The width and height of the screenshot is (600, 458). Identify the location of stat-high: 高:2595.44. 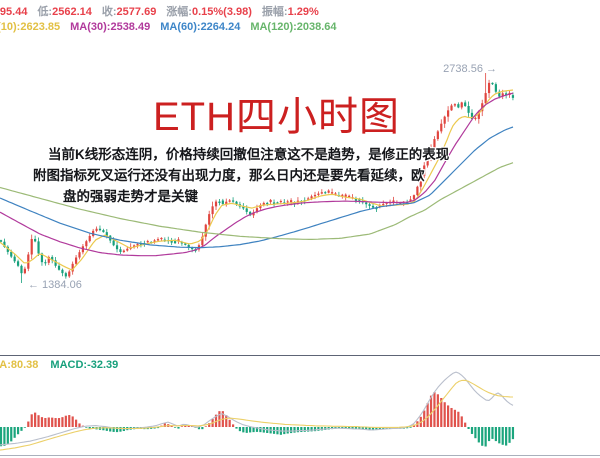
(14, 12).